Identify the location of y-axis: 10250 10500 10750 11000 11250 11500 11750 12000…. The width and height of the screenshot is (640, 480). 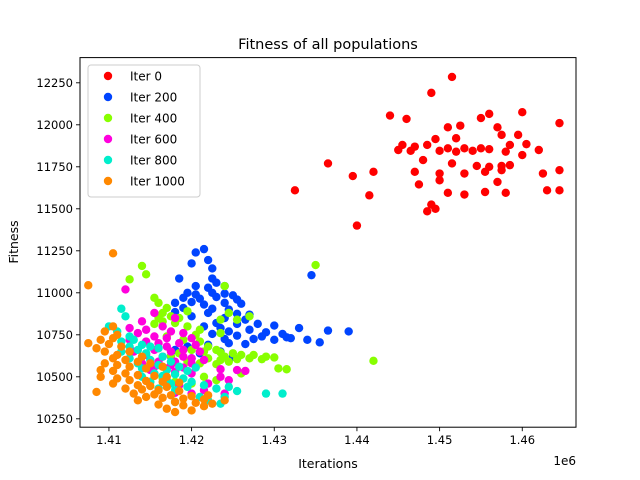
(58, 251).